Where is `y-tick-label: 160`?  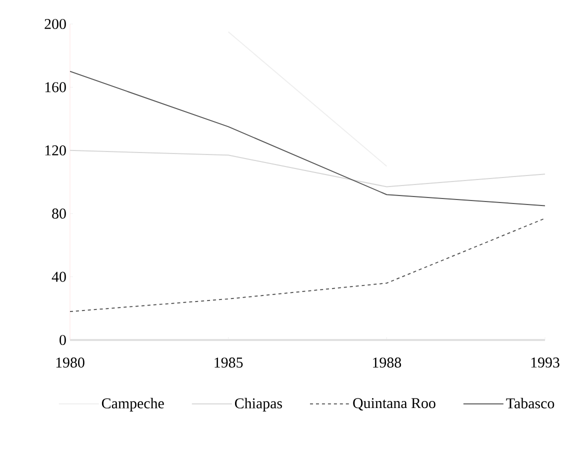 y-tick-label: 160 is located at coordinates (55, 87).